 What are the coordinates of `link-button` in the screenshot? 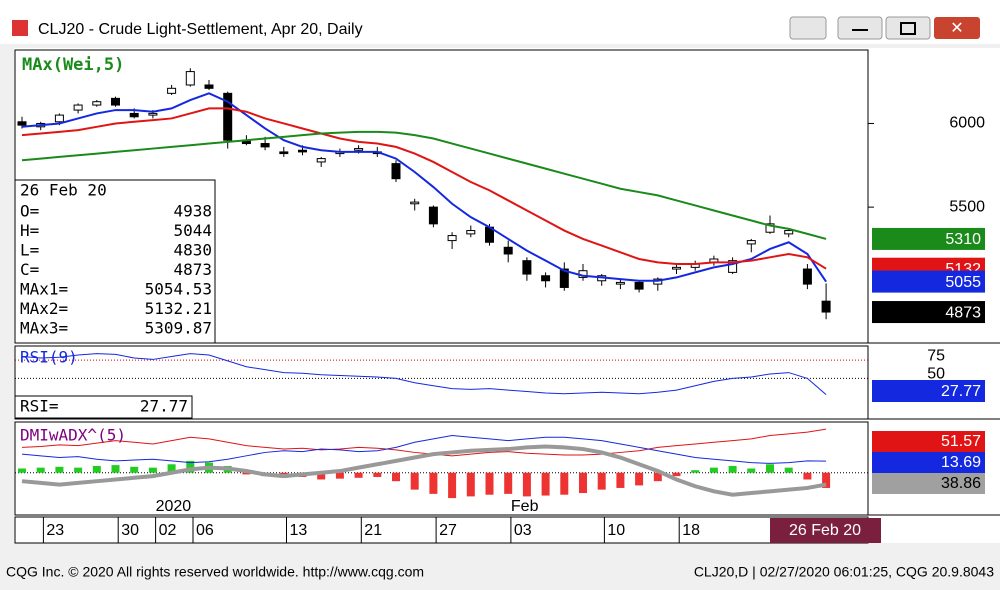 It's located at (808, 28).